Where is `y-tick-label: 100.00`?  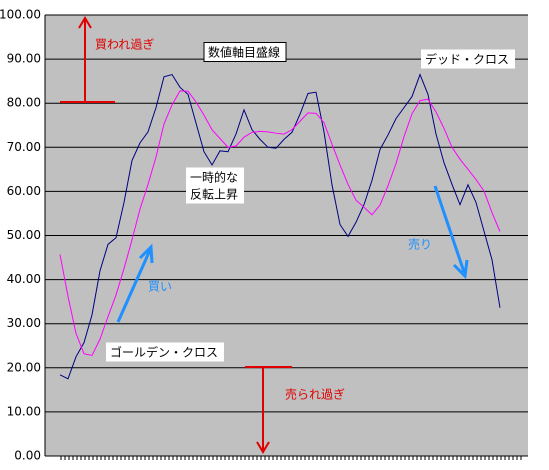
y-tick-label: 100.00 is located at coordinates (20, 15).